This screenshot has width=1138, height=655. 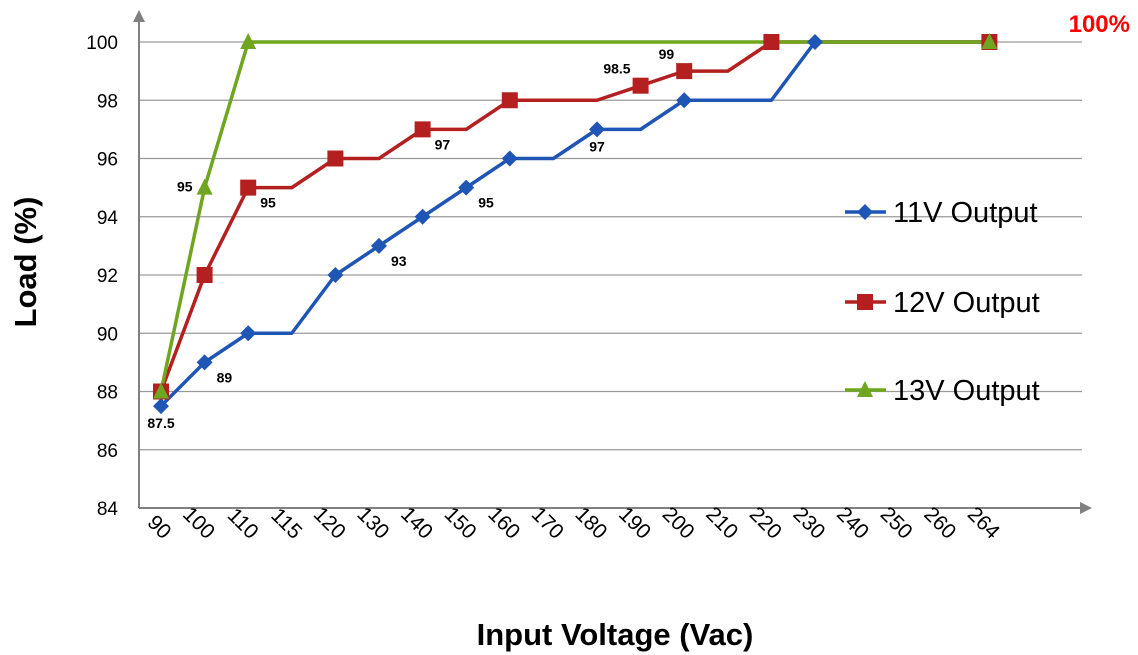 I want to click on y-tick-label: 94, so click(x=108, y=218).